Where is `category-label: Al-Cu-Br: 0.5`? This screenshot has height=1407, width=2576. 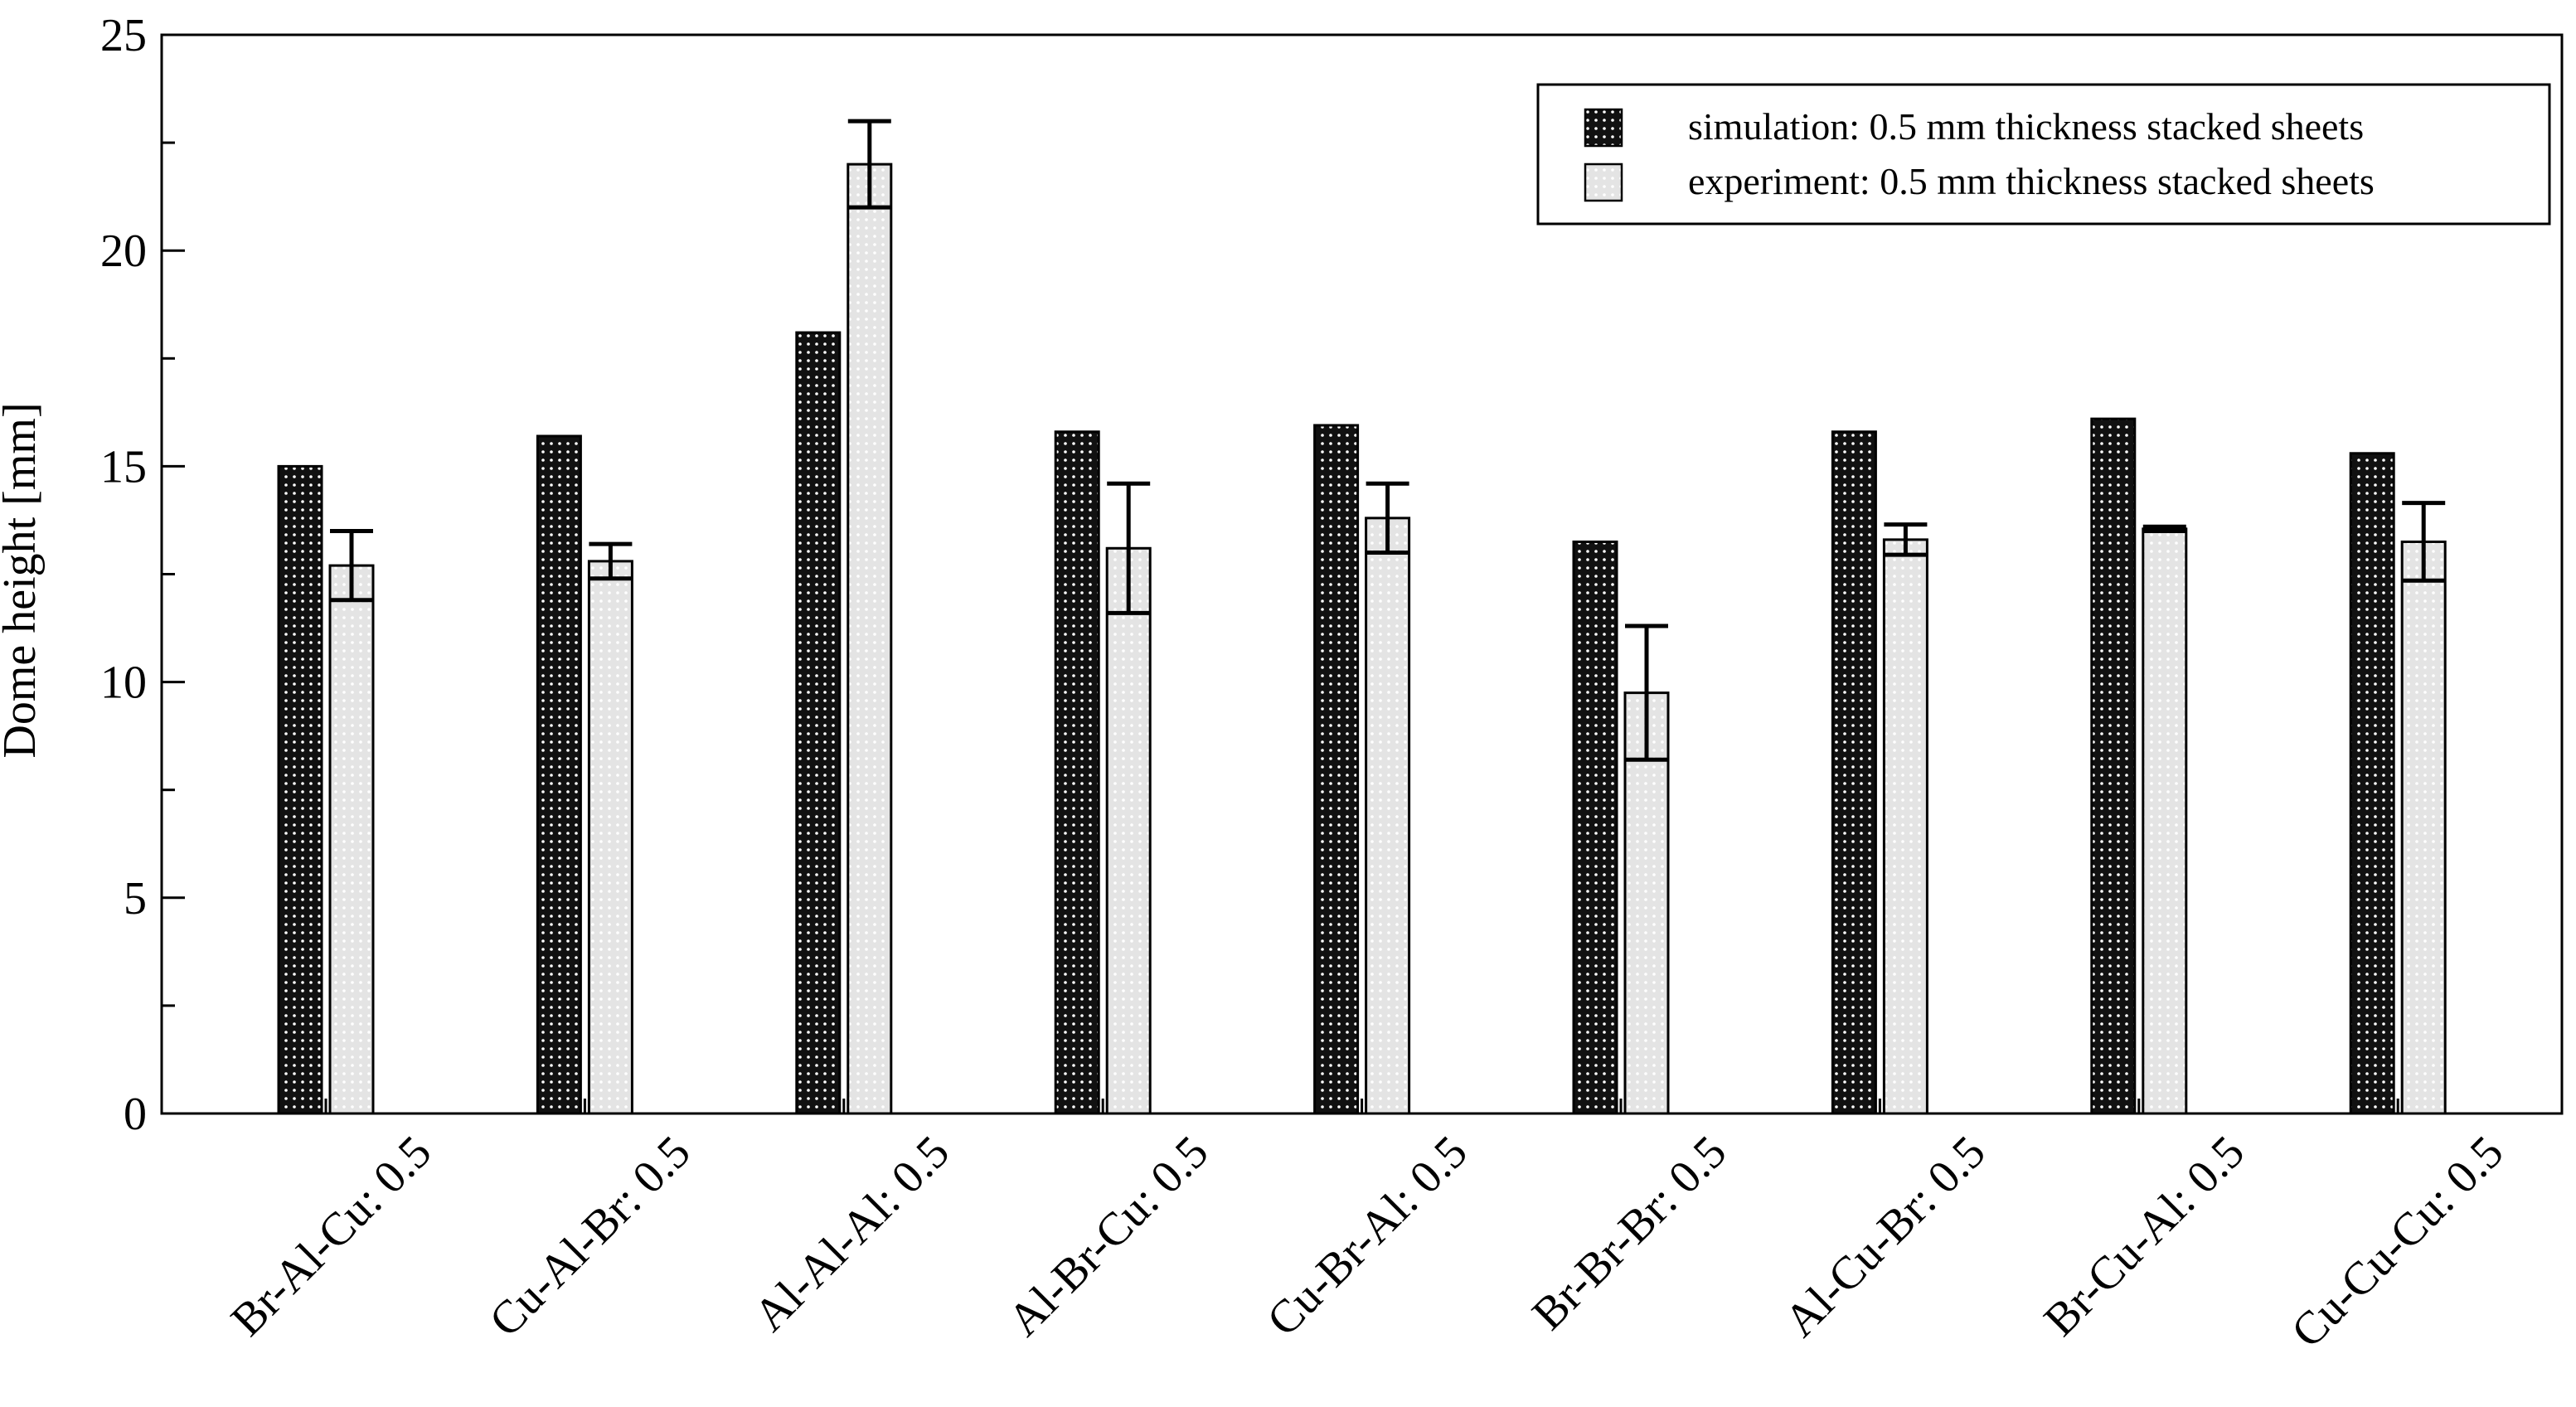
category-label: Al-Cu-Br: 0.5 is located at coordinates (1885, 1236).